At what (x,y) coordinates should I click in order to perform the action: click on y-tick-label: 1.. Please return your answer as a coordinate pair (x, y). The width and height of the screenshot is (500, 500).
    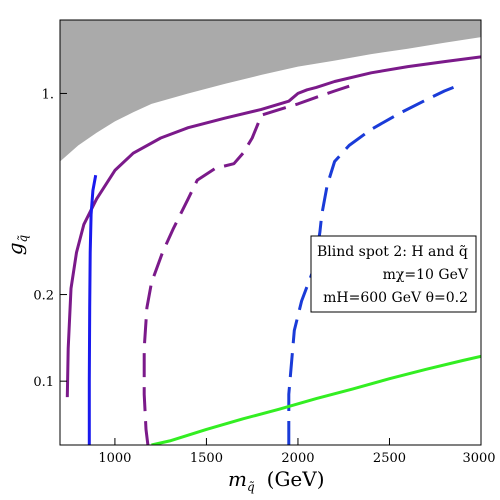
    Looking at the image, I should click on (48, 94).